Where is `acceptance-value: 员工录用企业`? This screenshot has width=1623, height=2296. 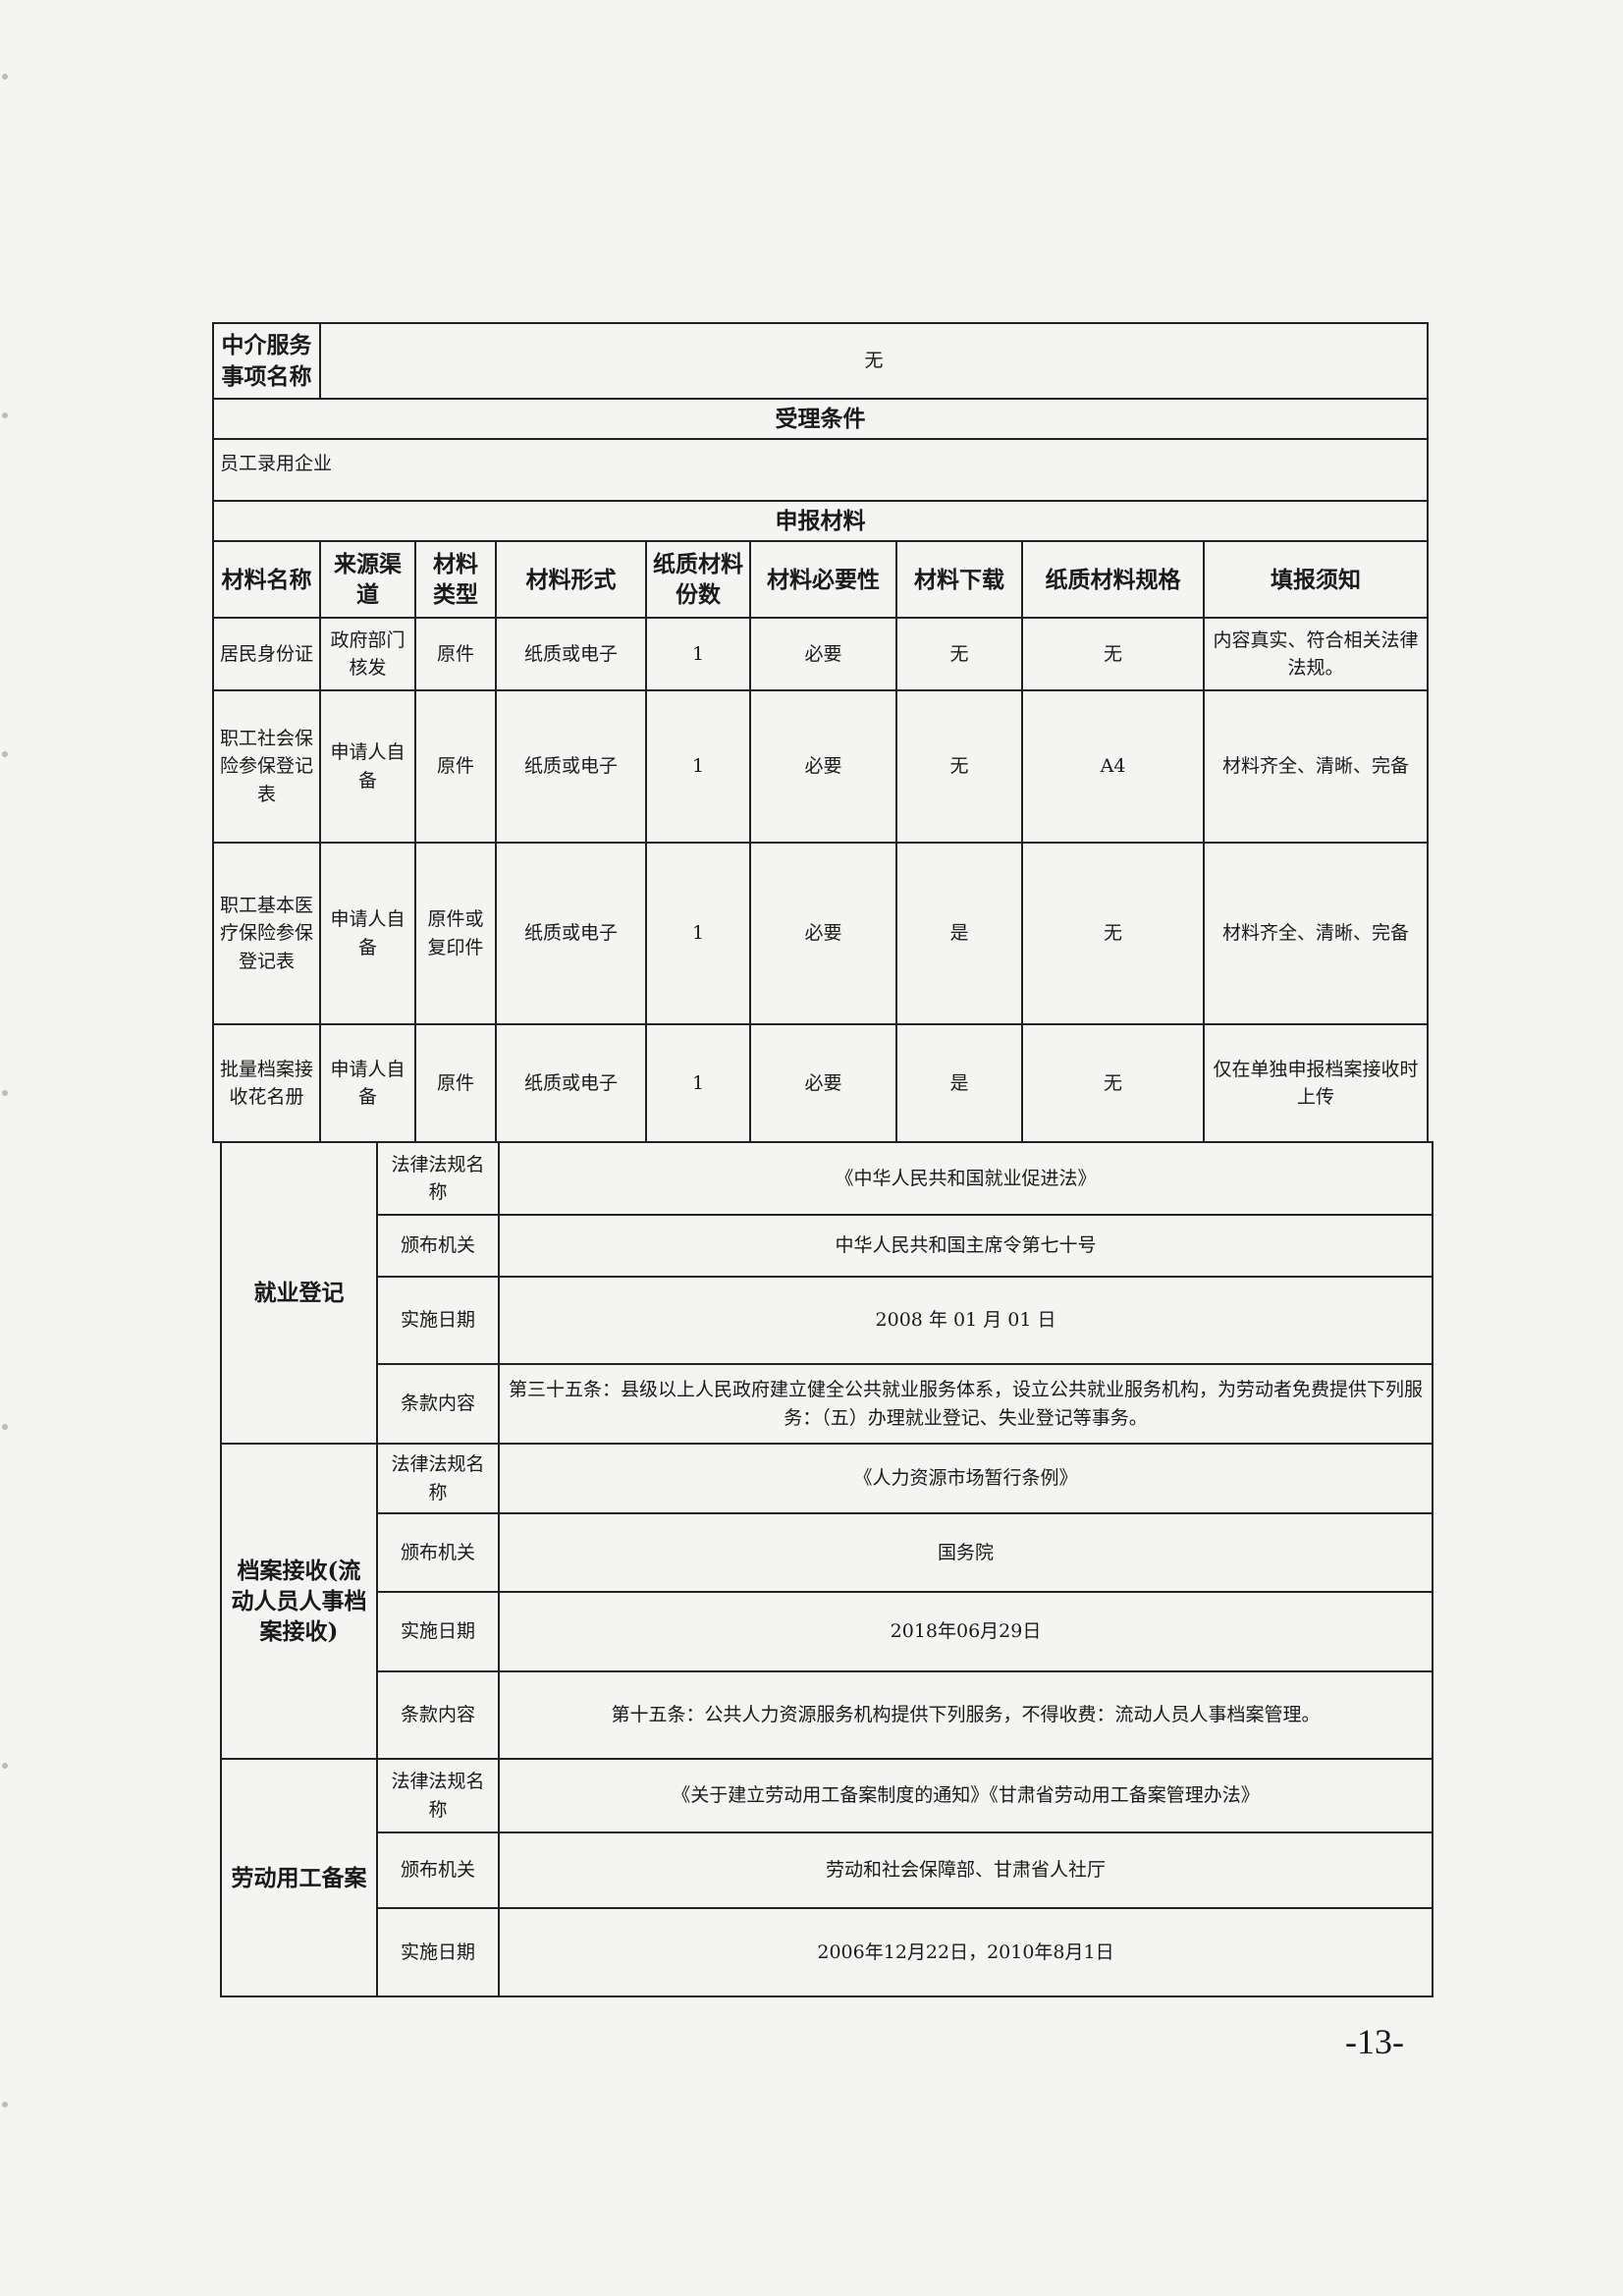
acceptance-value: 员工录用企业 is located at coordinates (820, 470).